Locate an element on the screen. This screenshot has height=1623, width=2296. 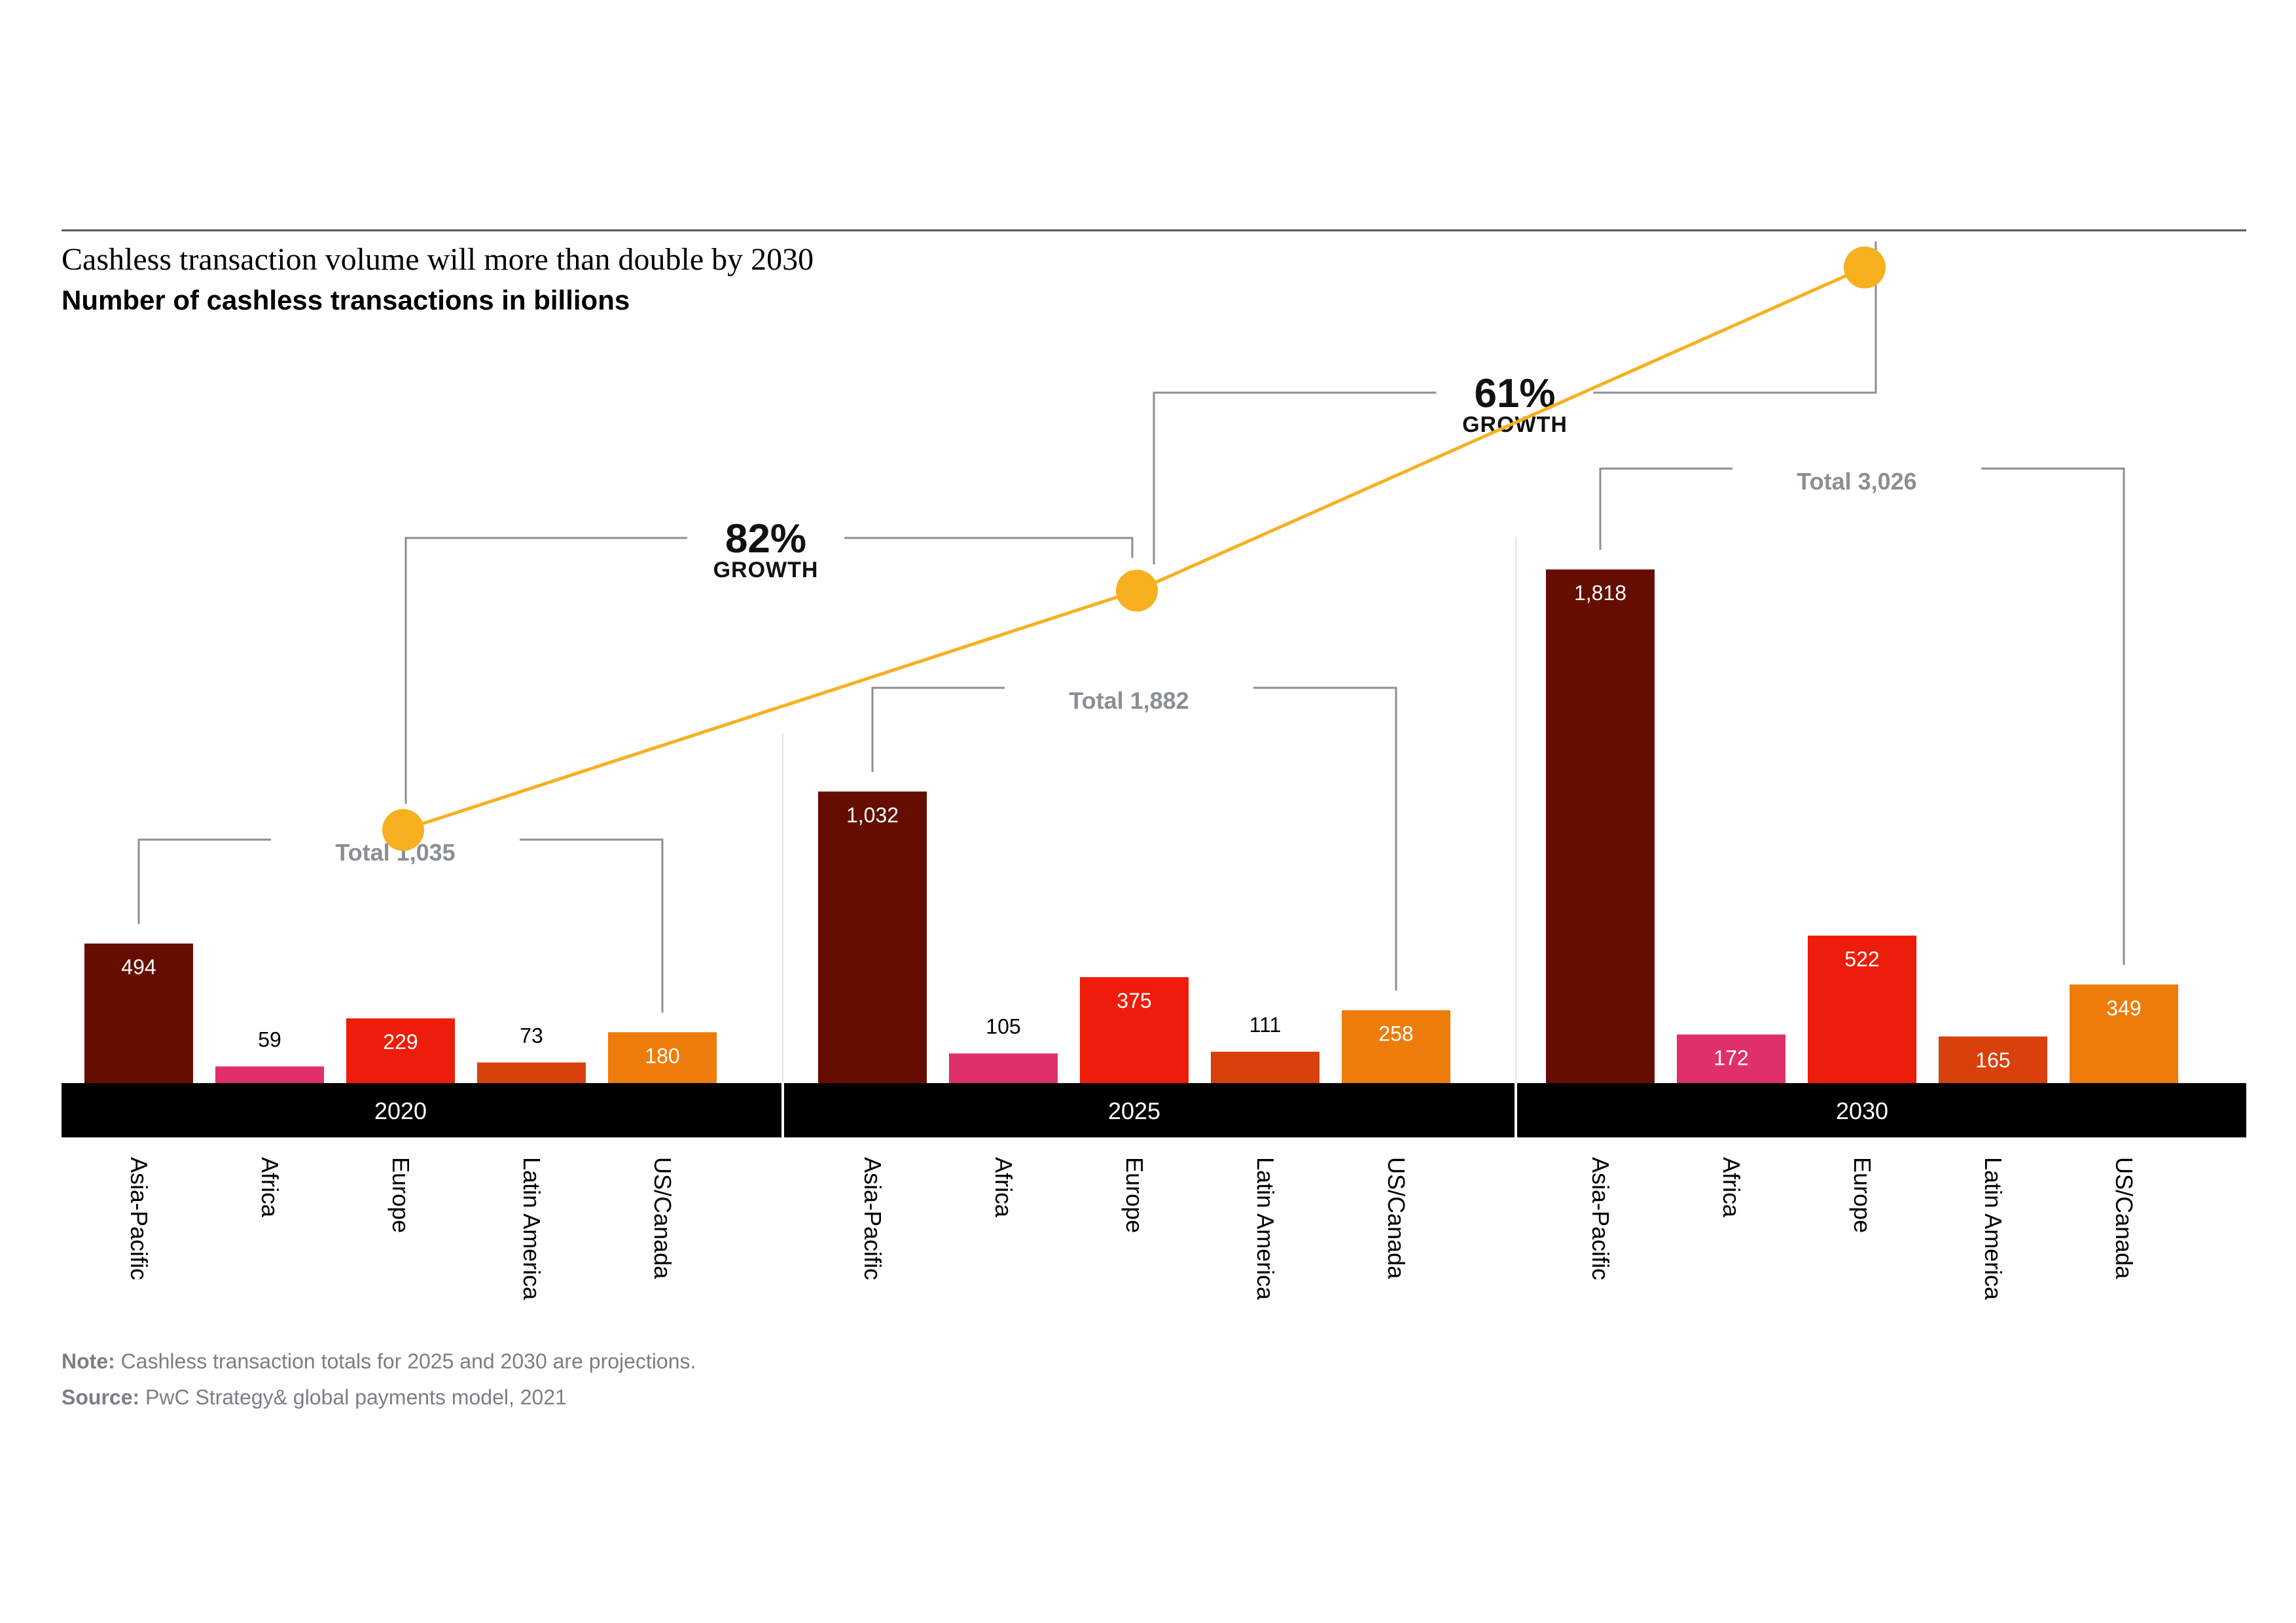
group-dividers is located at coordinates (1149, 810).